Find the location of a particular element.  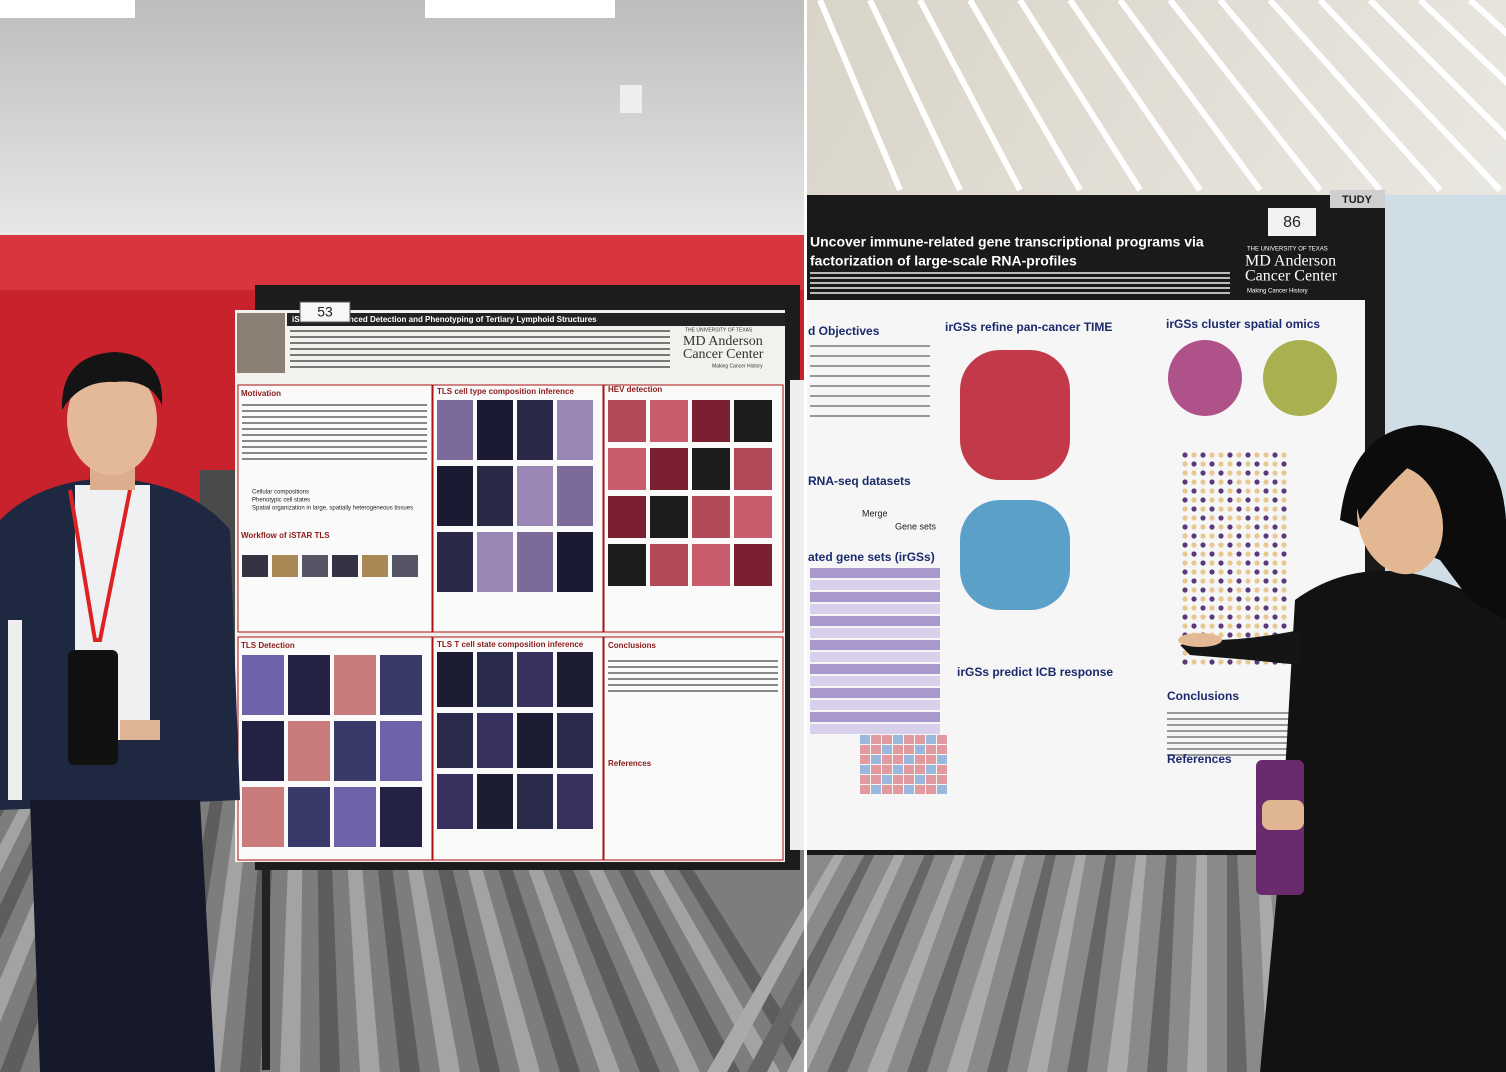

bangs is located at coordinates (1392, 484).